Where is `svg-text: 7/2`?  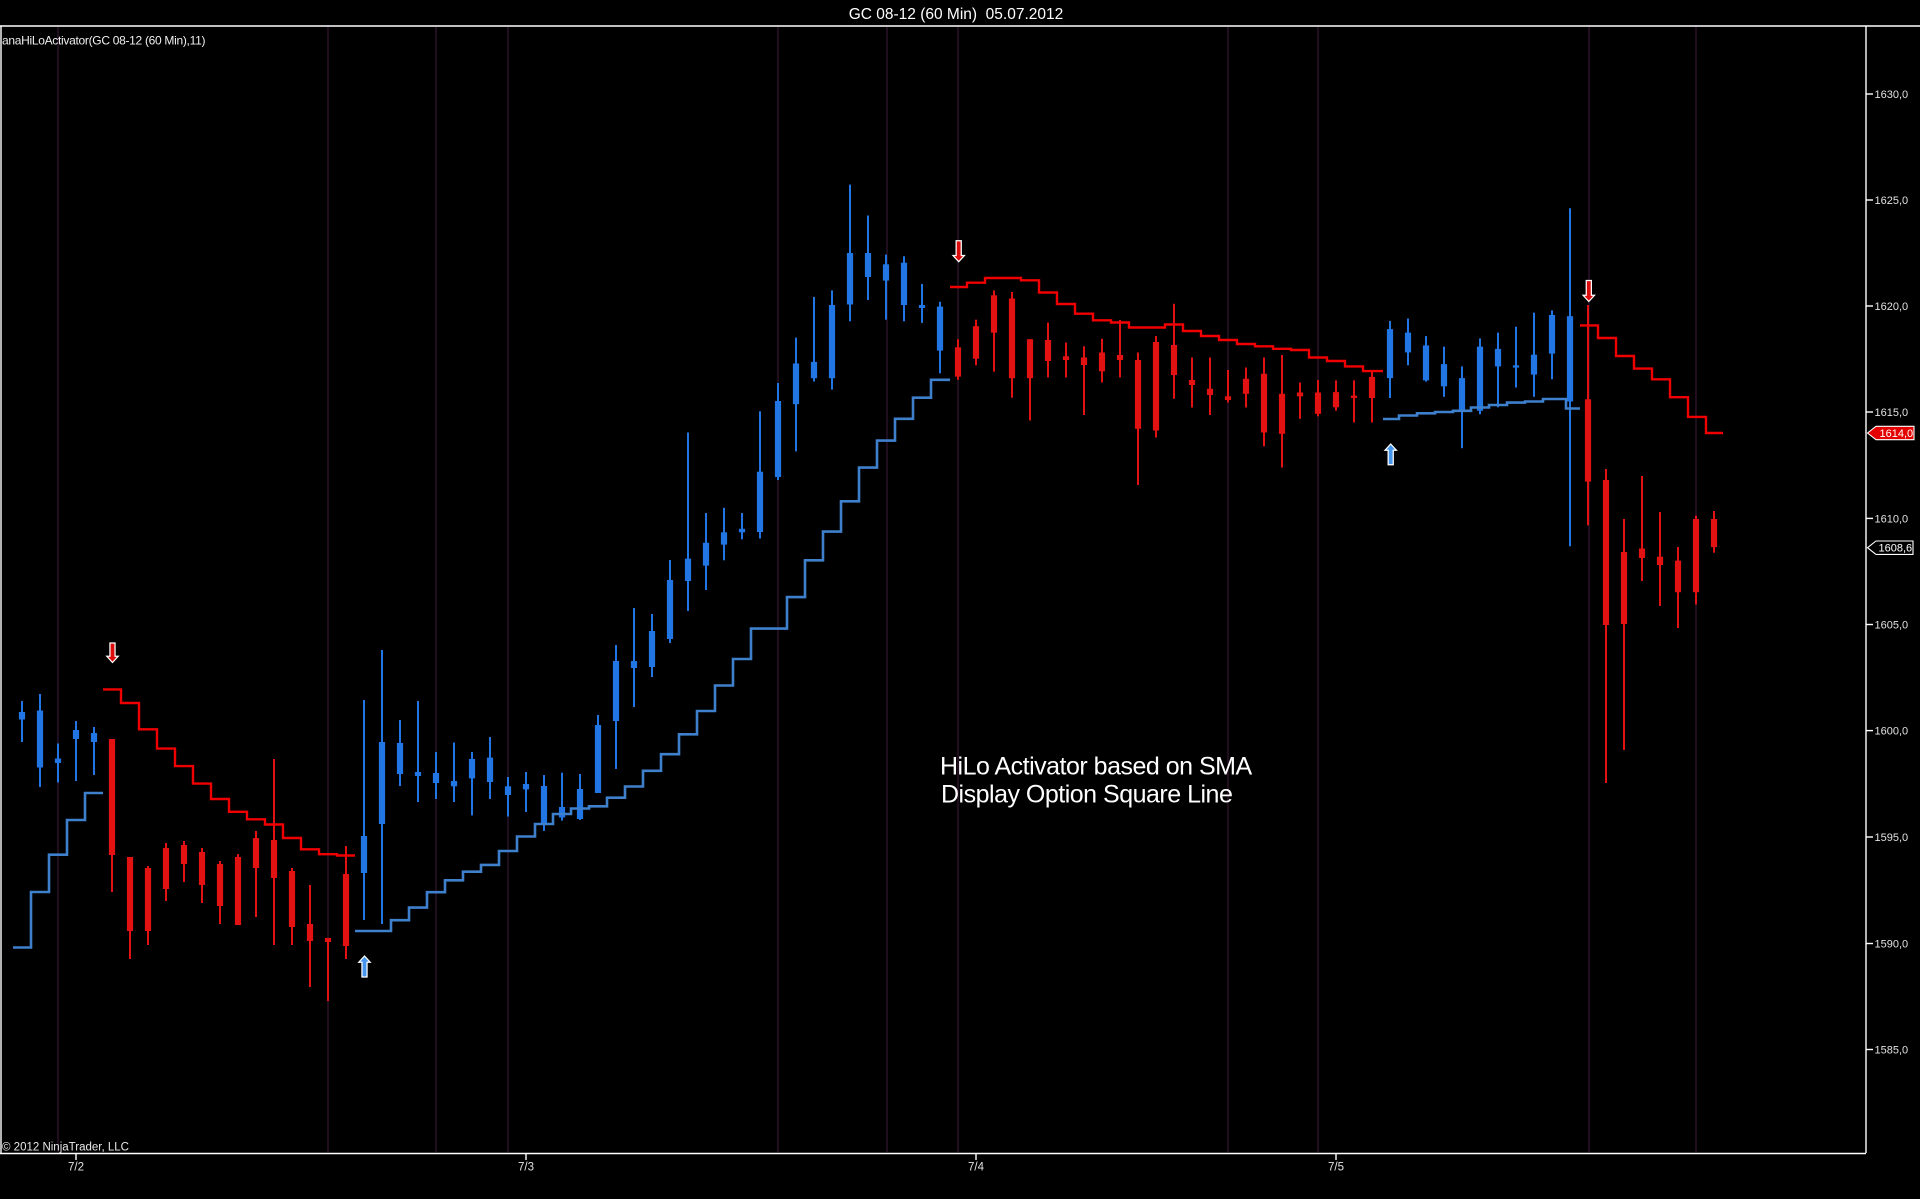 svg-text: 7/2 is located at coordinates (76, 1167).